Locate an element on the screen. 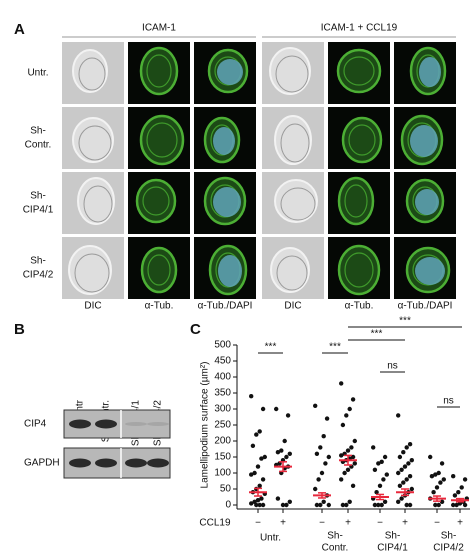  group-label: CIP4/1 is located at coordinates (392, 548).